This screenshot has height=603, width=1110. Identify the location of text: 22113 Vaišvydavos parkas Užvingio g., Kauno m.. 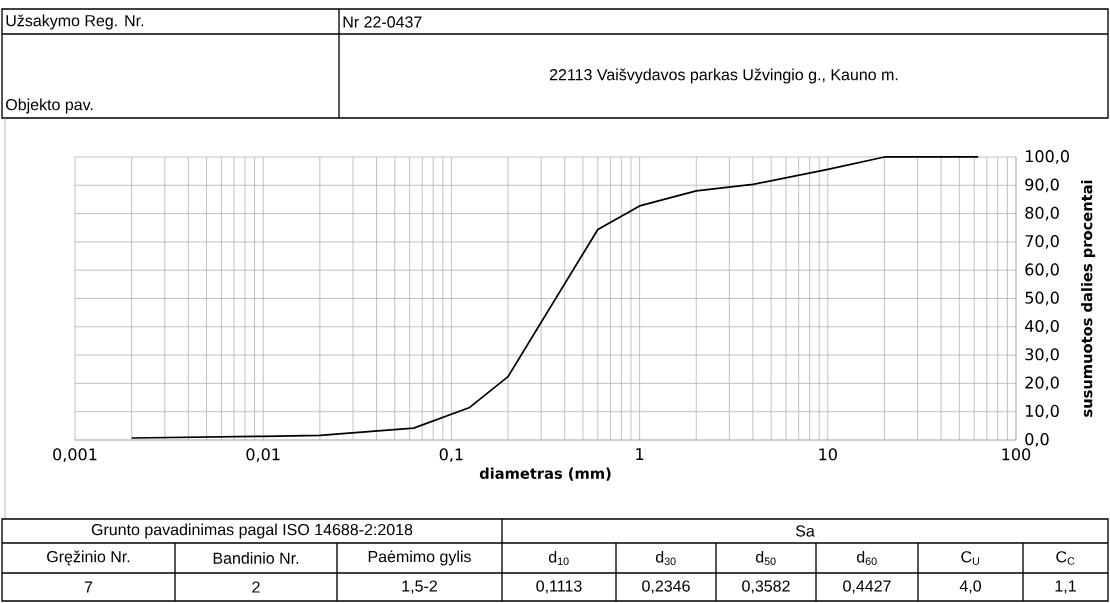
(723, 76).